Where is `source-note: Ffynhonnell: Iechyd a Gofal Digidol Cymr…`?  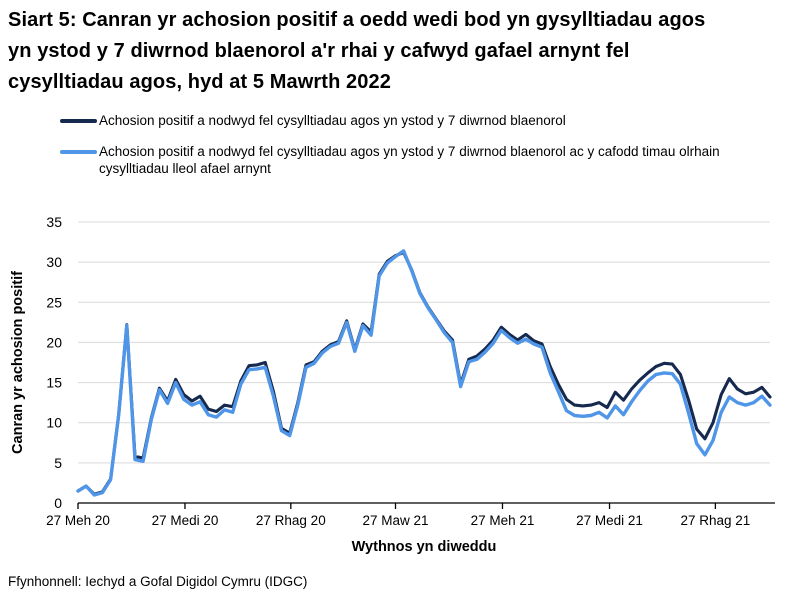
source-note: Ffynhonnell: Iechyd a Gofal Digidol Cymr… is located at coordinates (158, 581).